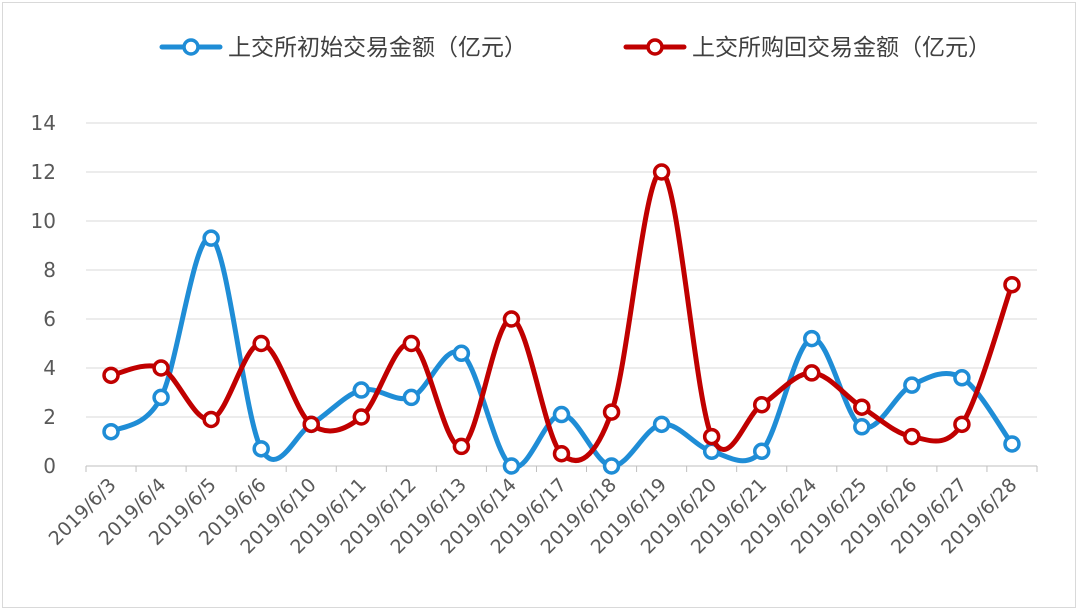 This screenshot has width=1080, height=612. I want to click on legend-item-0: 上交所初始交易金额（亿元）, so click(343, 48).